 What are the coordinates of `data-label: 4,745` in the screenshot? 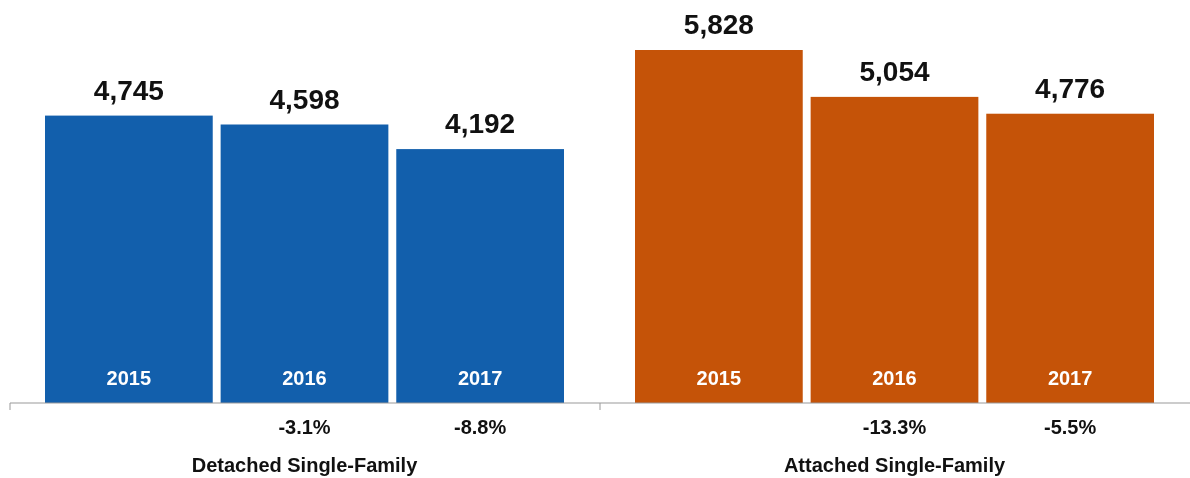 It's located at (128, 90).